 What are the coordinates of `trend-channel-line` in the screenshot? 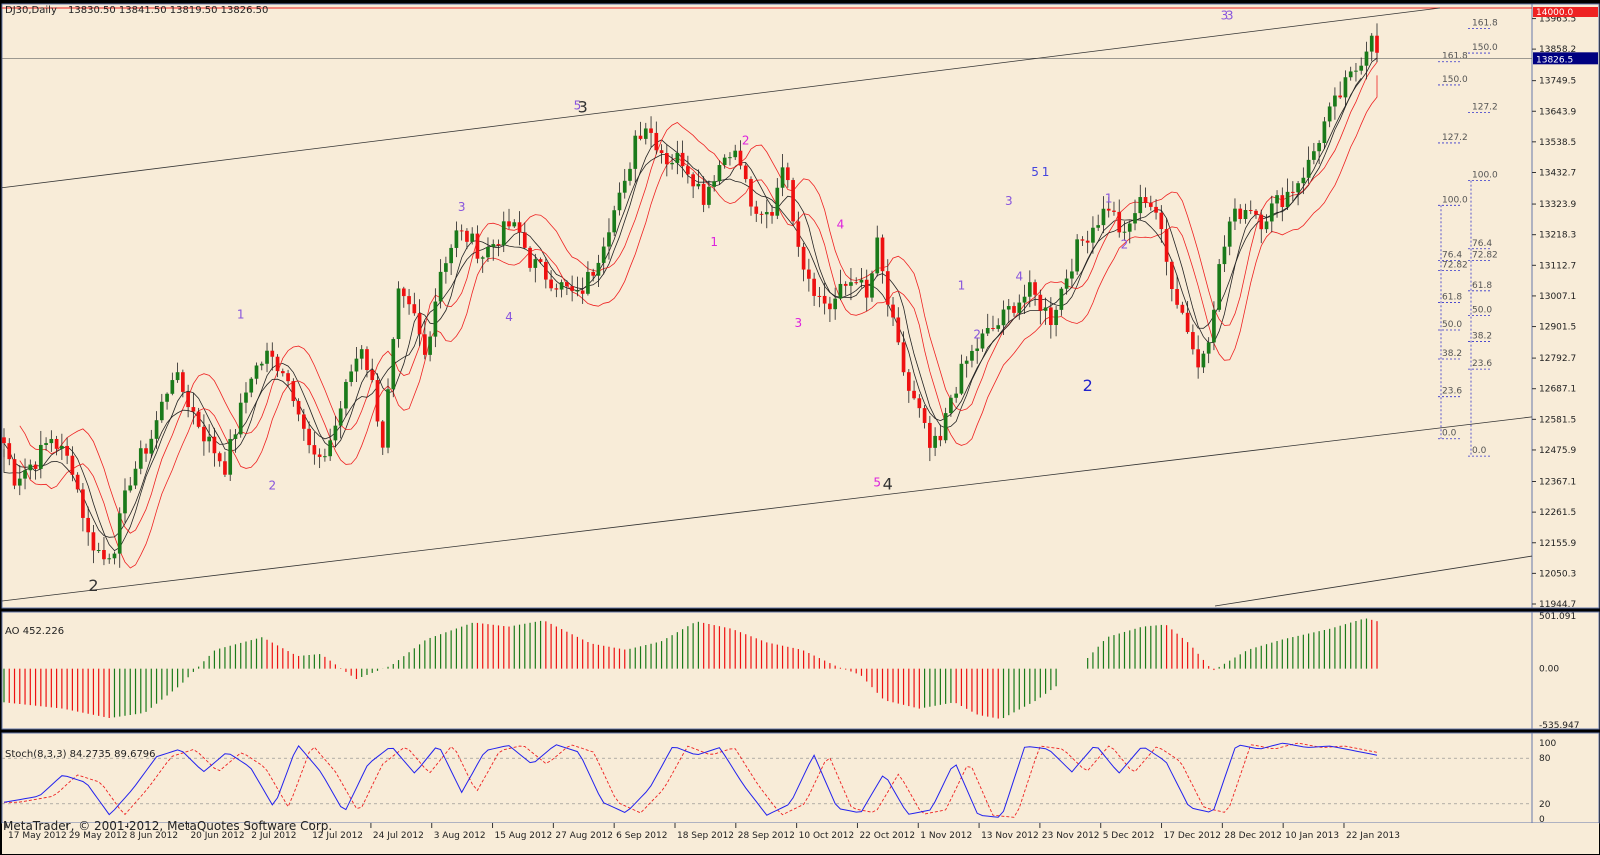 It's located at (1373, 581).